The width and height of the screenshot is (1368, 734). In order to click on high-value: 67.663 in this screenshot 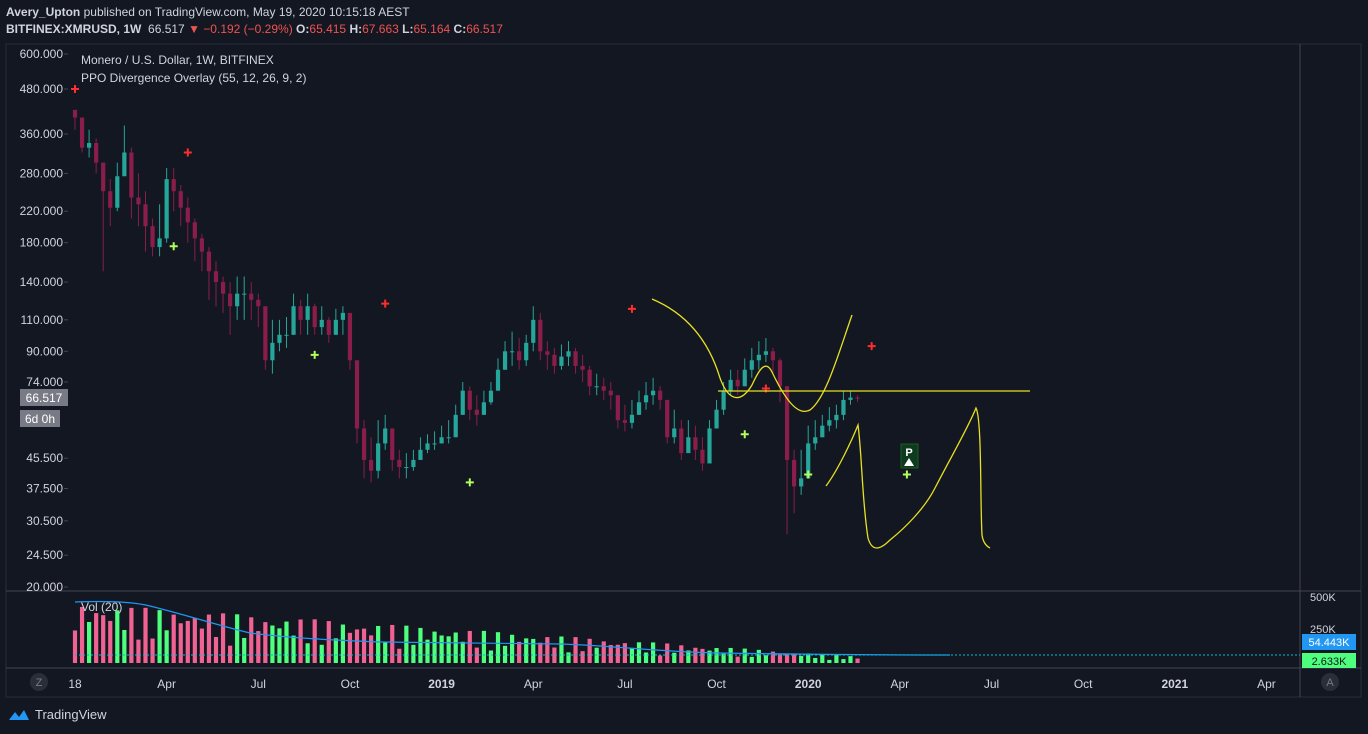, I will do `click(380, 29)`.